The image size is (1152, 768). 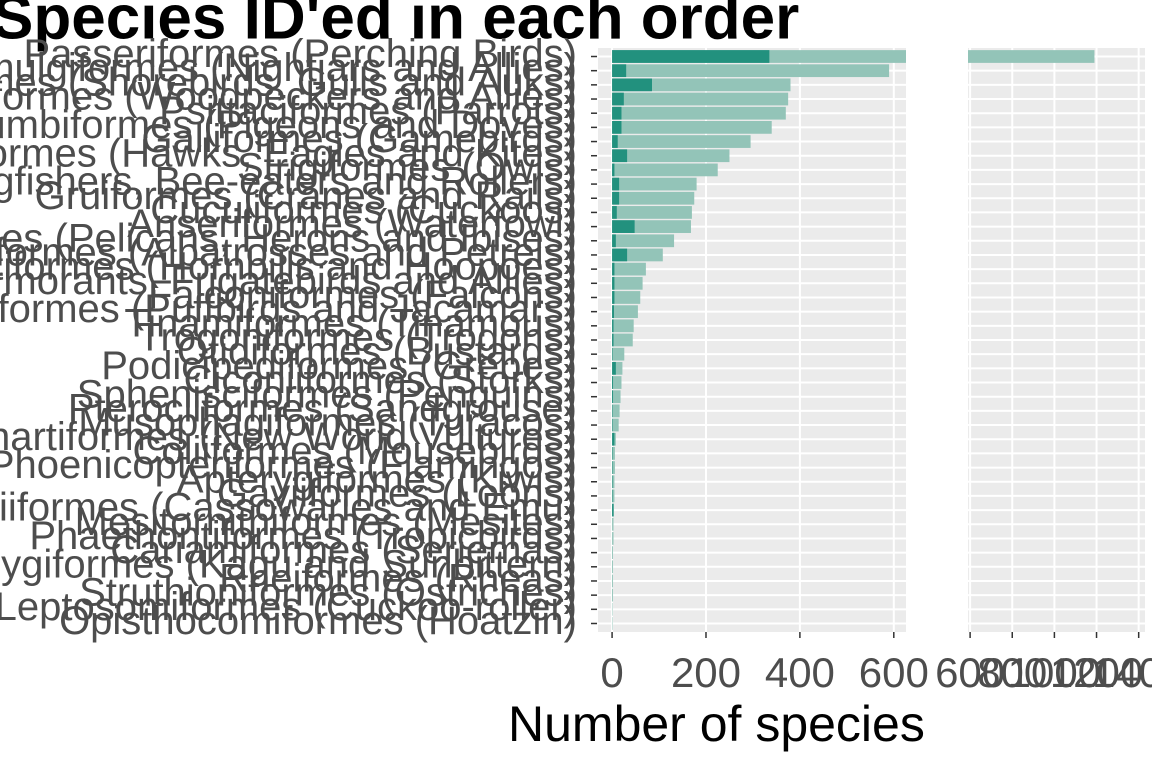 I want to click on y-tick-label: Ciconiiformes (Storks), so click(x=380, y=380).